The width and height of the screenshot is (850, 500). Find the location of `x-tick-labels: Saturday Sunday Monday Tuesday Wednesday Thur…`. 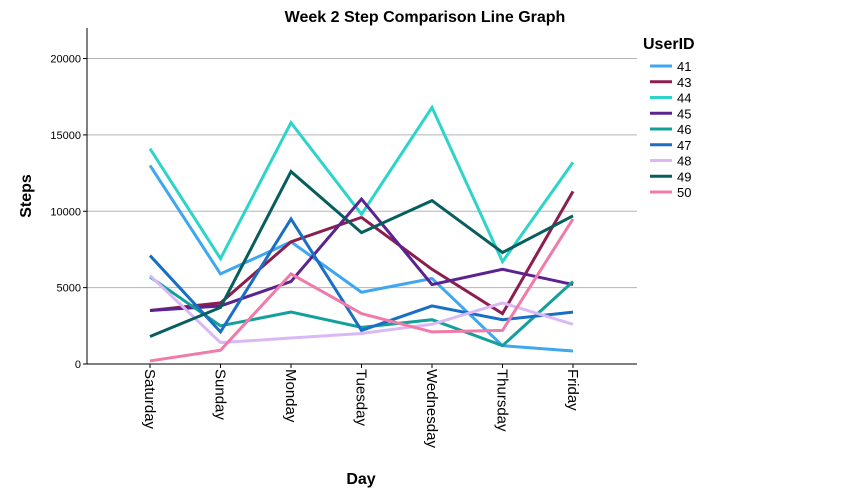

x-tick-labels: Saturday Sunday Monday Tuesday Wednesday Thur… is located at coordinates (361, 406).